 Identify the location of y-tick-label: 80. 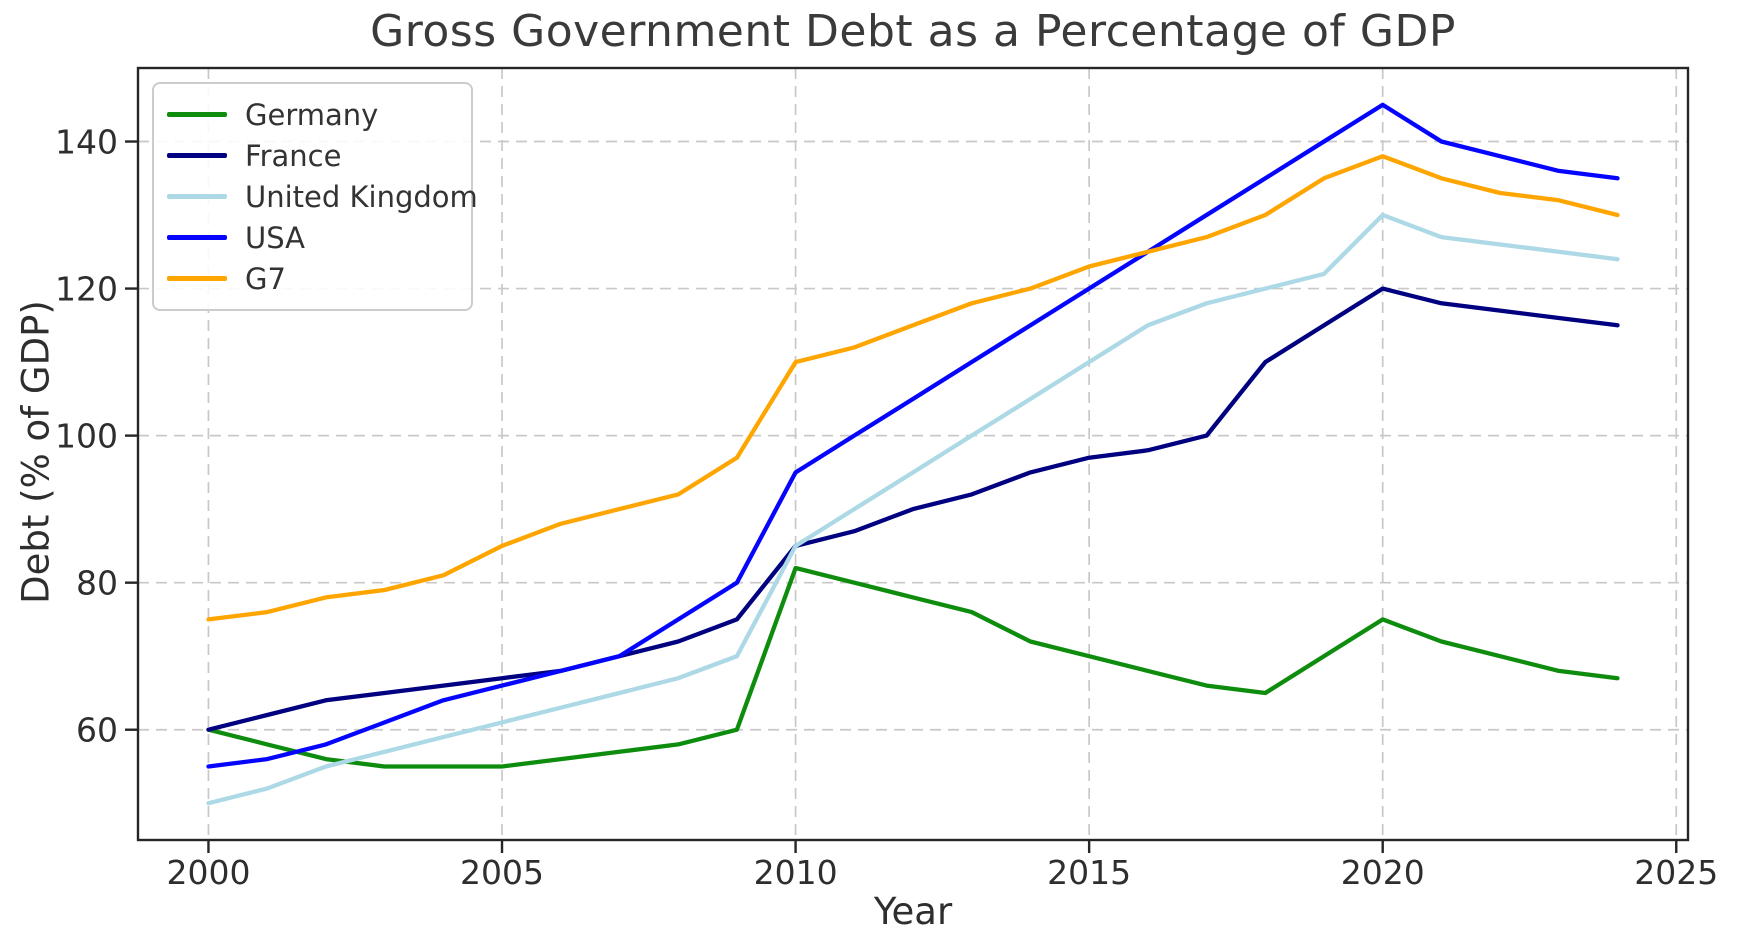
(97, 583).